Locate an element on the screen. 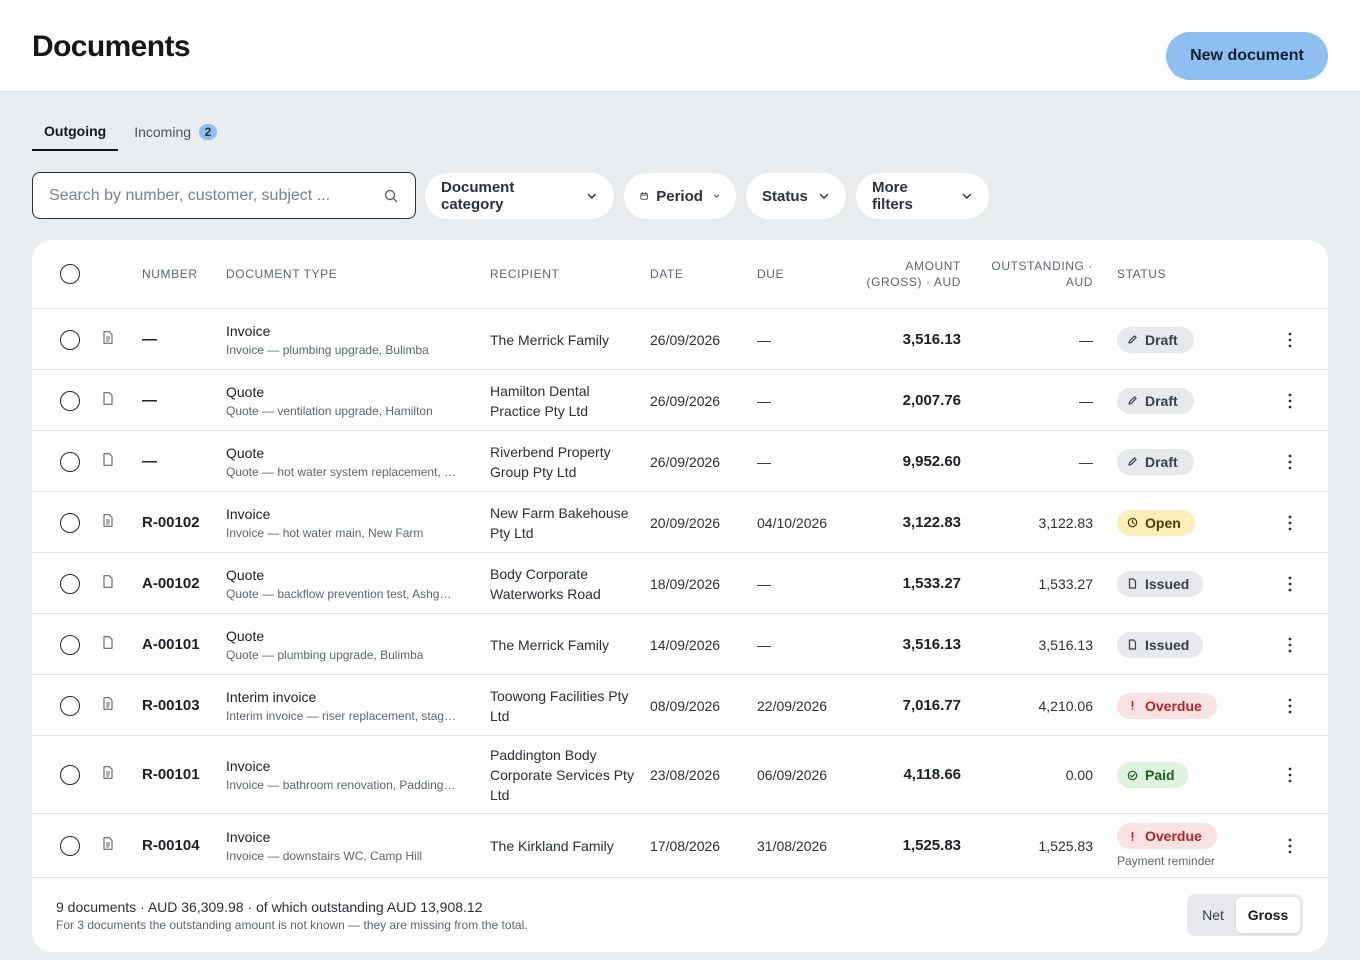 The height and width of the screenshot is (960, 1360). tab-bar: Outgoing Incoming 2 is located at coordinates (125, 132).